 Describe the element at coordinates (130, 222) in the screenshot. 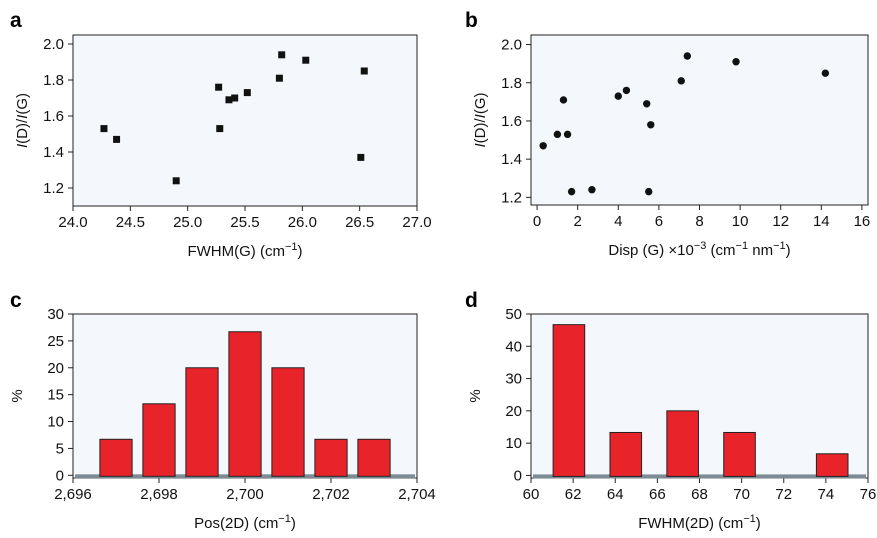

I see `x-tick-label: 24.5` at that location.